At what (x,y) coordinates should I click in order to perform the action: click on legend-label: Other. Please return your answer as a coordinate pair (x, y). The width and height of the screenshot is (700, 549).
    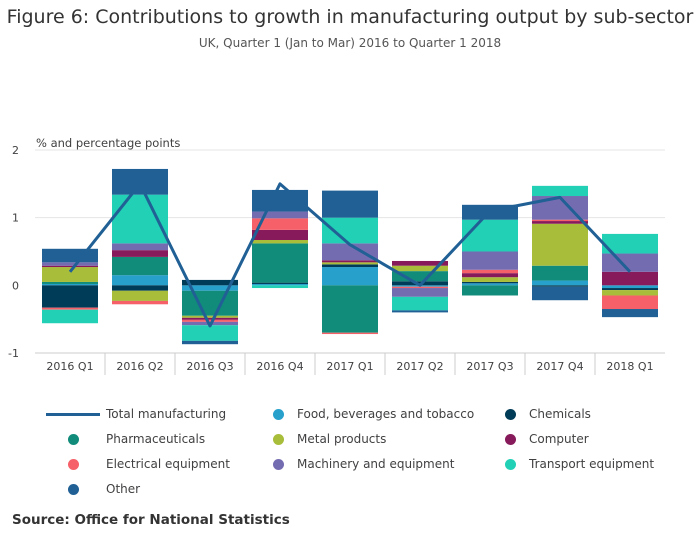
    Looking at the image, I should click on (123, 489).